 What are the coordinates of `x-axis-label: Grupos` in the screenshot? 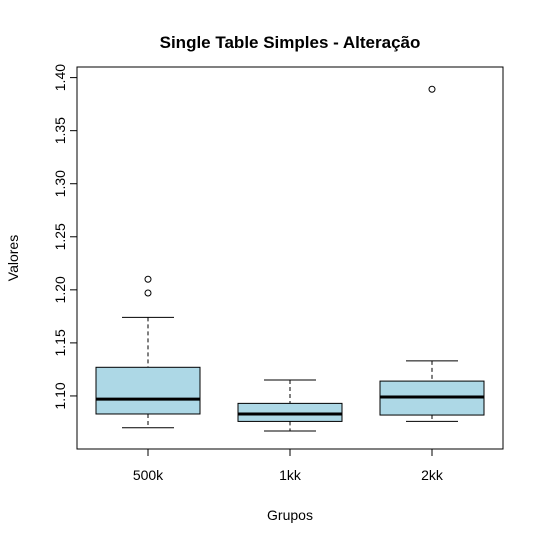 It's located at (290, 515).